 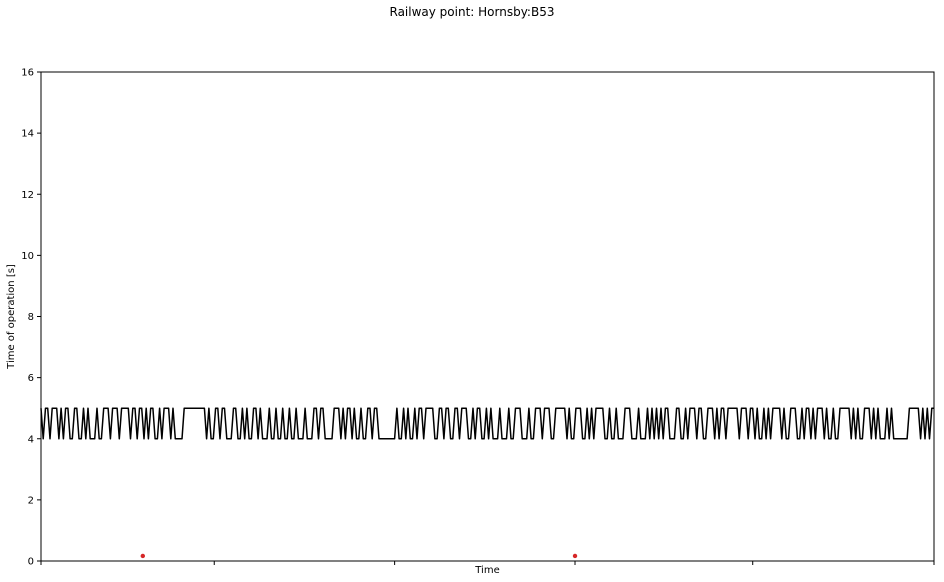 I want to click on y-tick-label: 8, so click(x=31, y=317).